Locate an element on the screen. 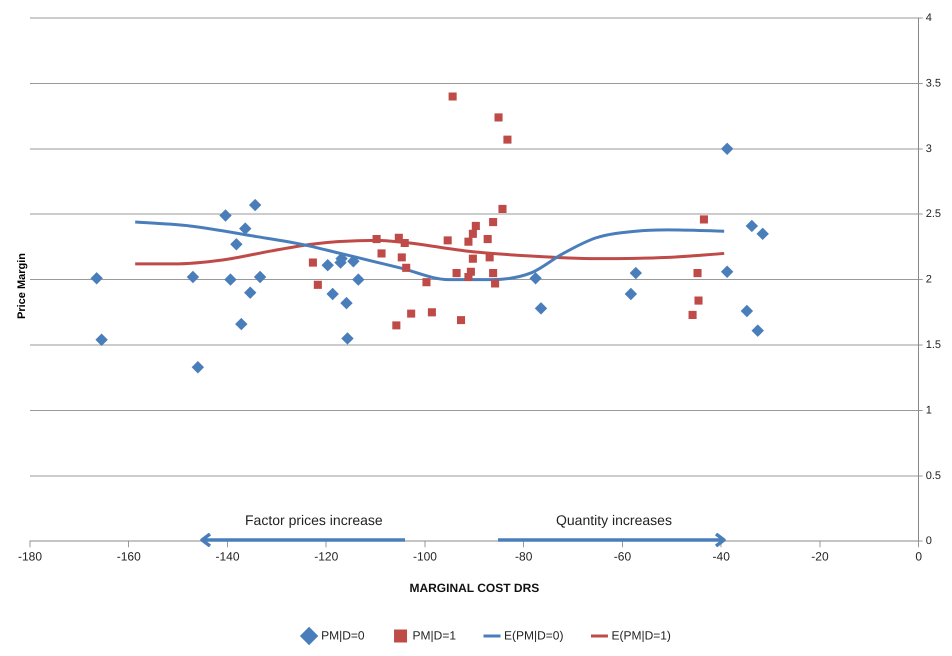  annotation: Factor prices increase is located at coordinates (314, 520).